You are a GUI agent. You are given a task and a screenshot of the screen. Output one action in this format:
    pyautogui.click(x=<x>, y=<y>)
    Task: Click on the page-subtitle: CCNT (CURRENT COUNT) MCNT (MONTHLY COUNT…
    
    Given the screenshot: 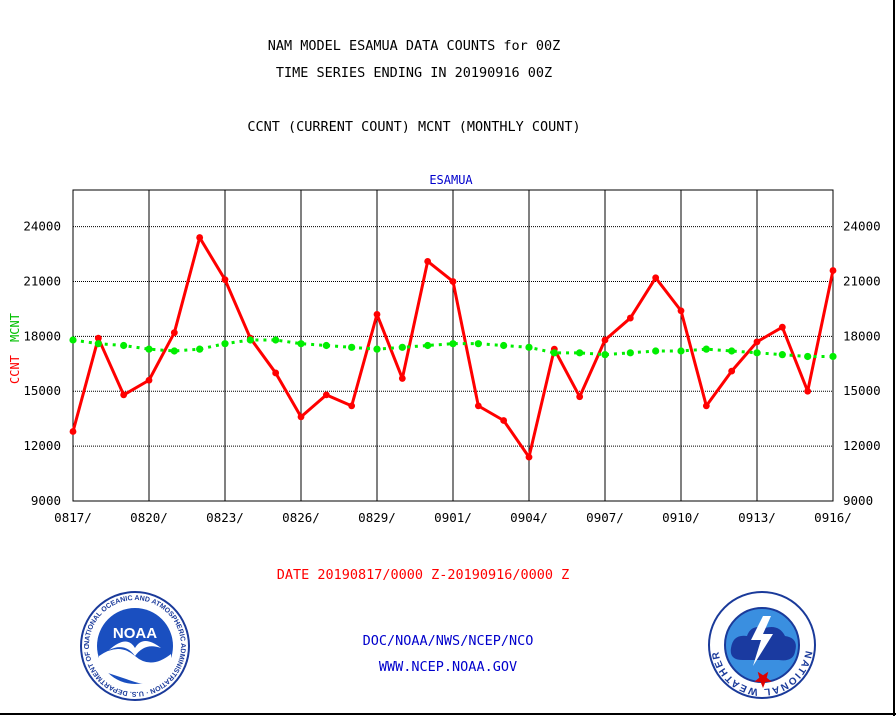 What is the action you would take?
    pyautogui.click(x=414, y=127)
    